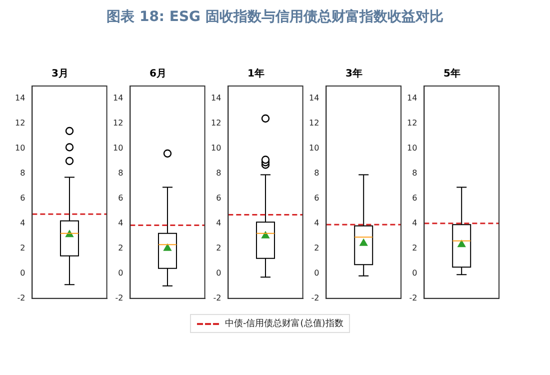  What do you see at coordinates (158, 74) in the screenshot?
I see `chart-title: 6月` at bounding box center [158, 74].